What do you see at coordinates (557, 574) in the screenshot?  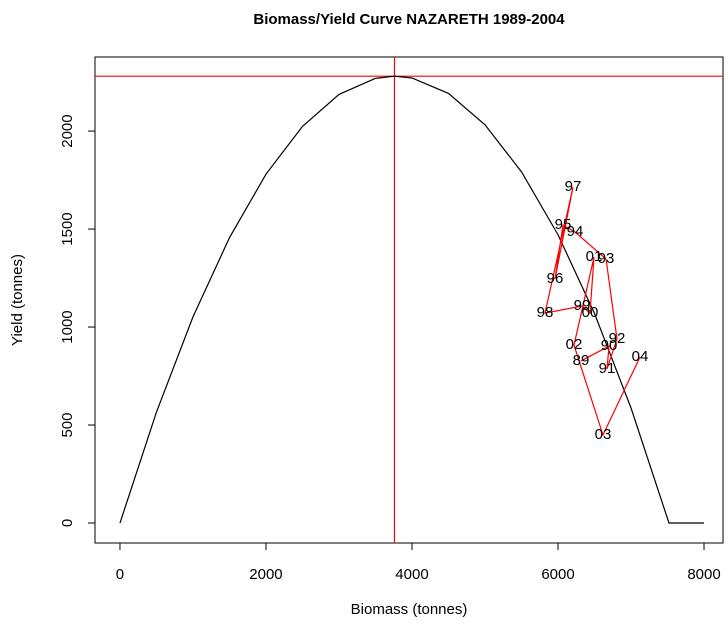 I see `x-tick-label: 6000` at bounding box center [557, 574].